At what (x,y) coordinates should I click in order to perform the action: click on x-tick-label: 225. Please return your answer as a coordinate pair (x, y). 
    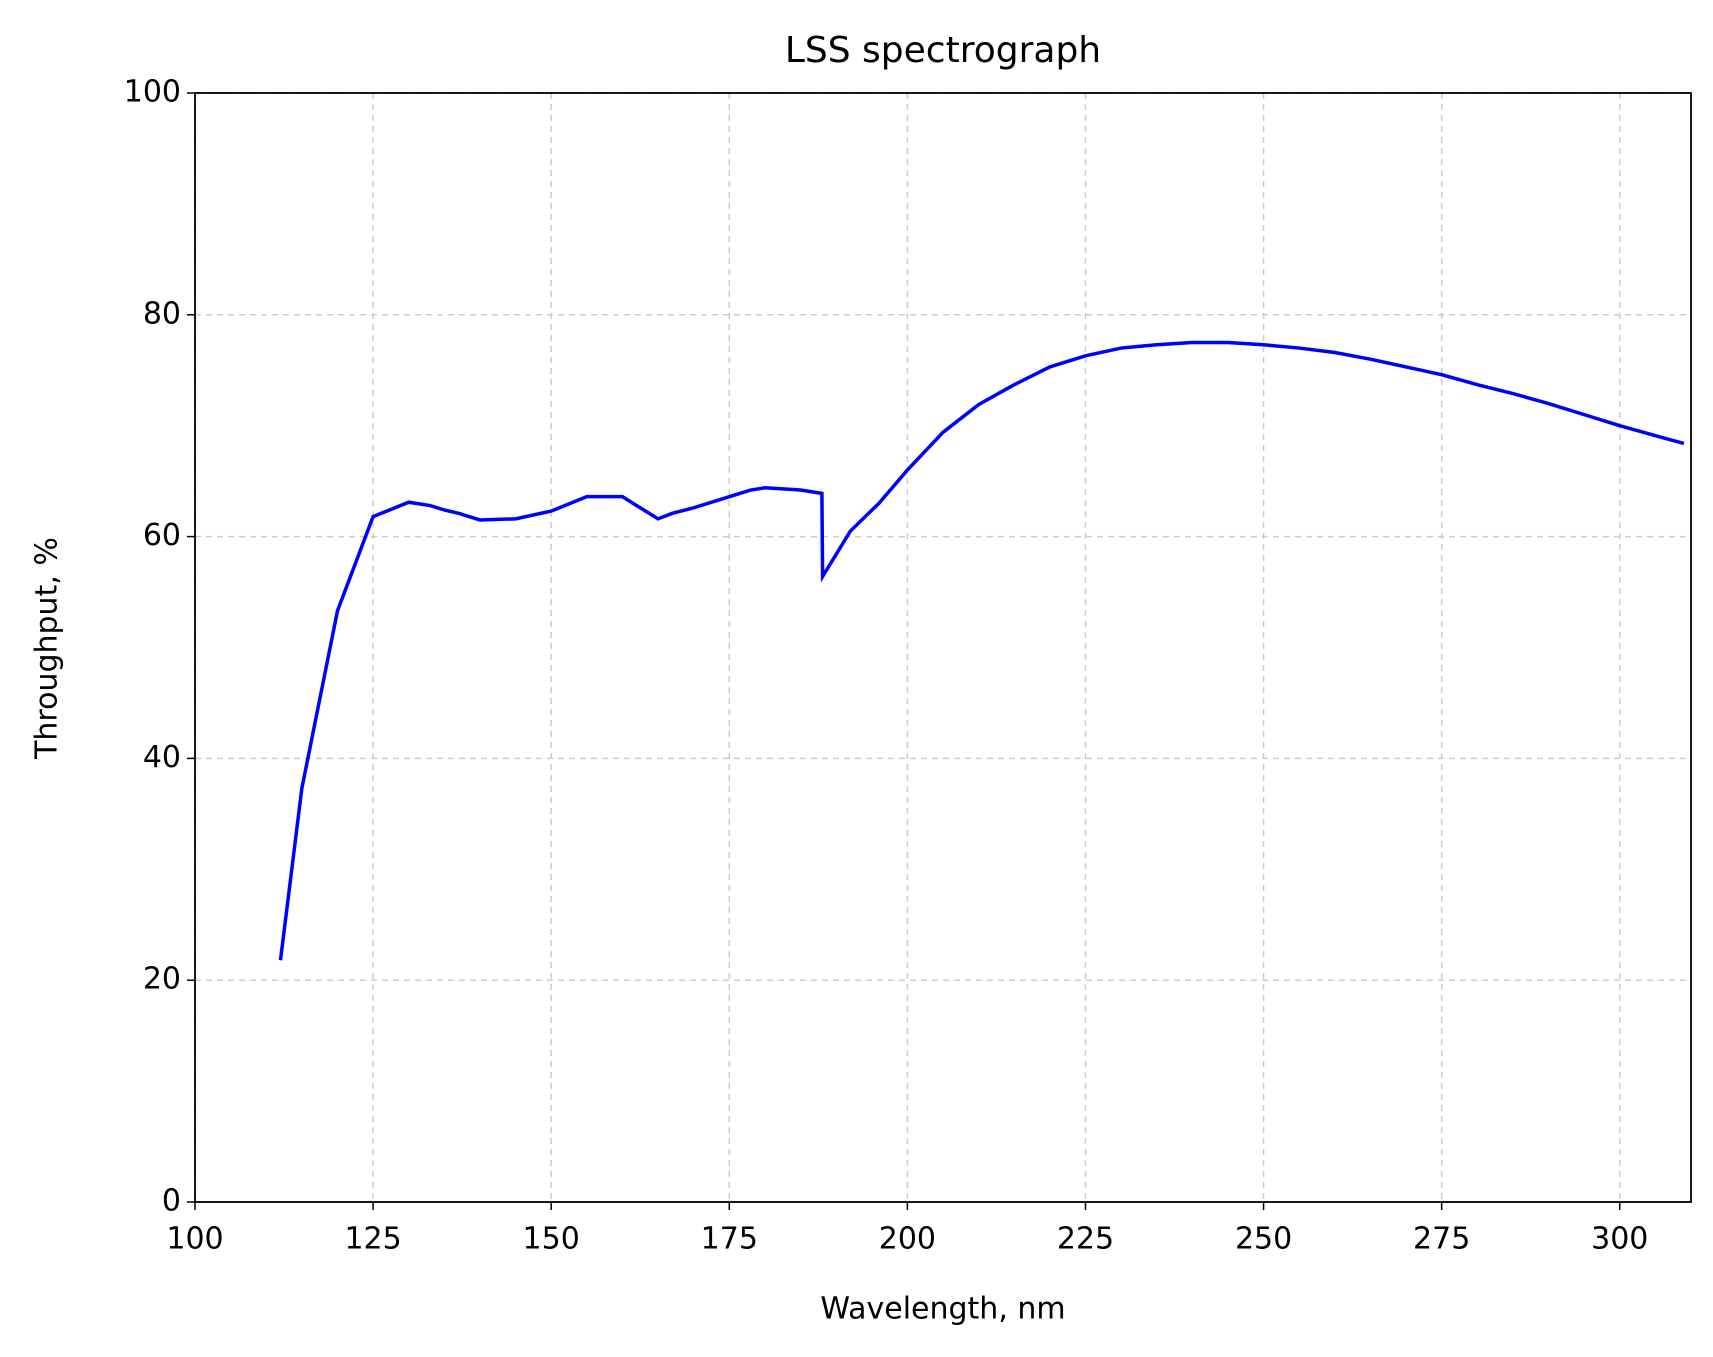
    Looking at the image, I should click on (1085, 1239).